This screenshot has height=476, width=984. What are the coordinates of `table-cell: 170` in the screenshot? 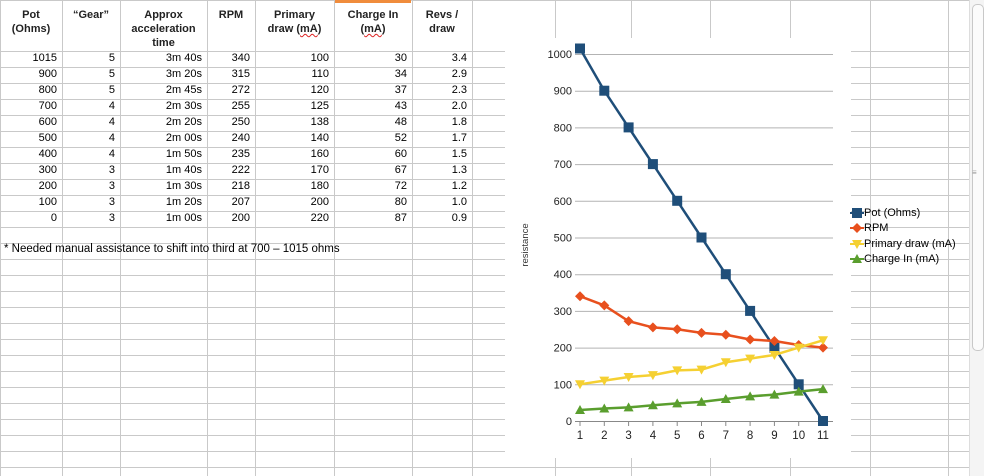 It's located at (319, 170).